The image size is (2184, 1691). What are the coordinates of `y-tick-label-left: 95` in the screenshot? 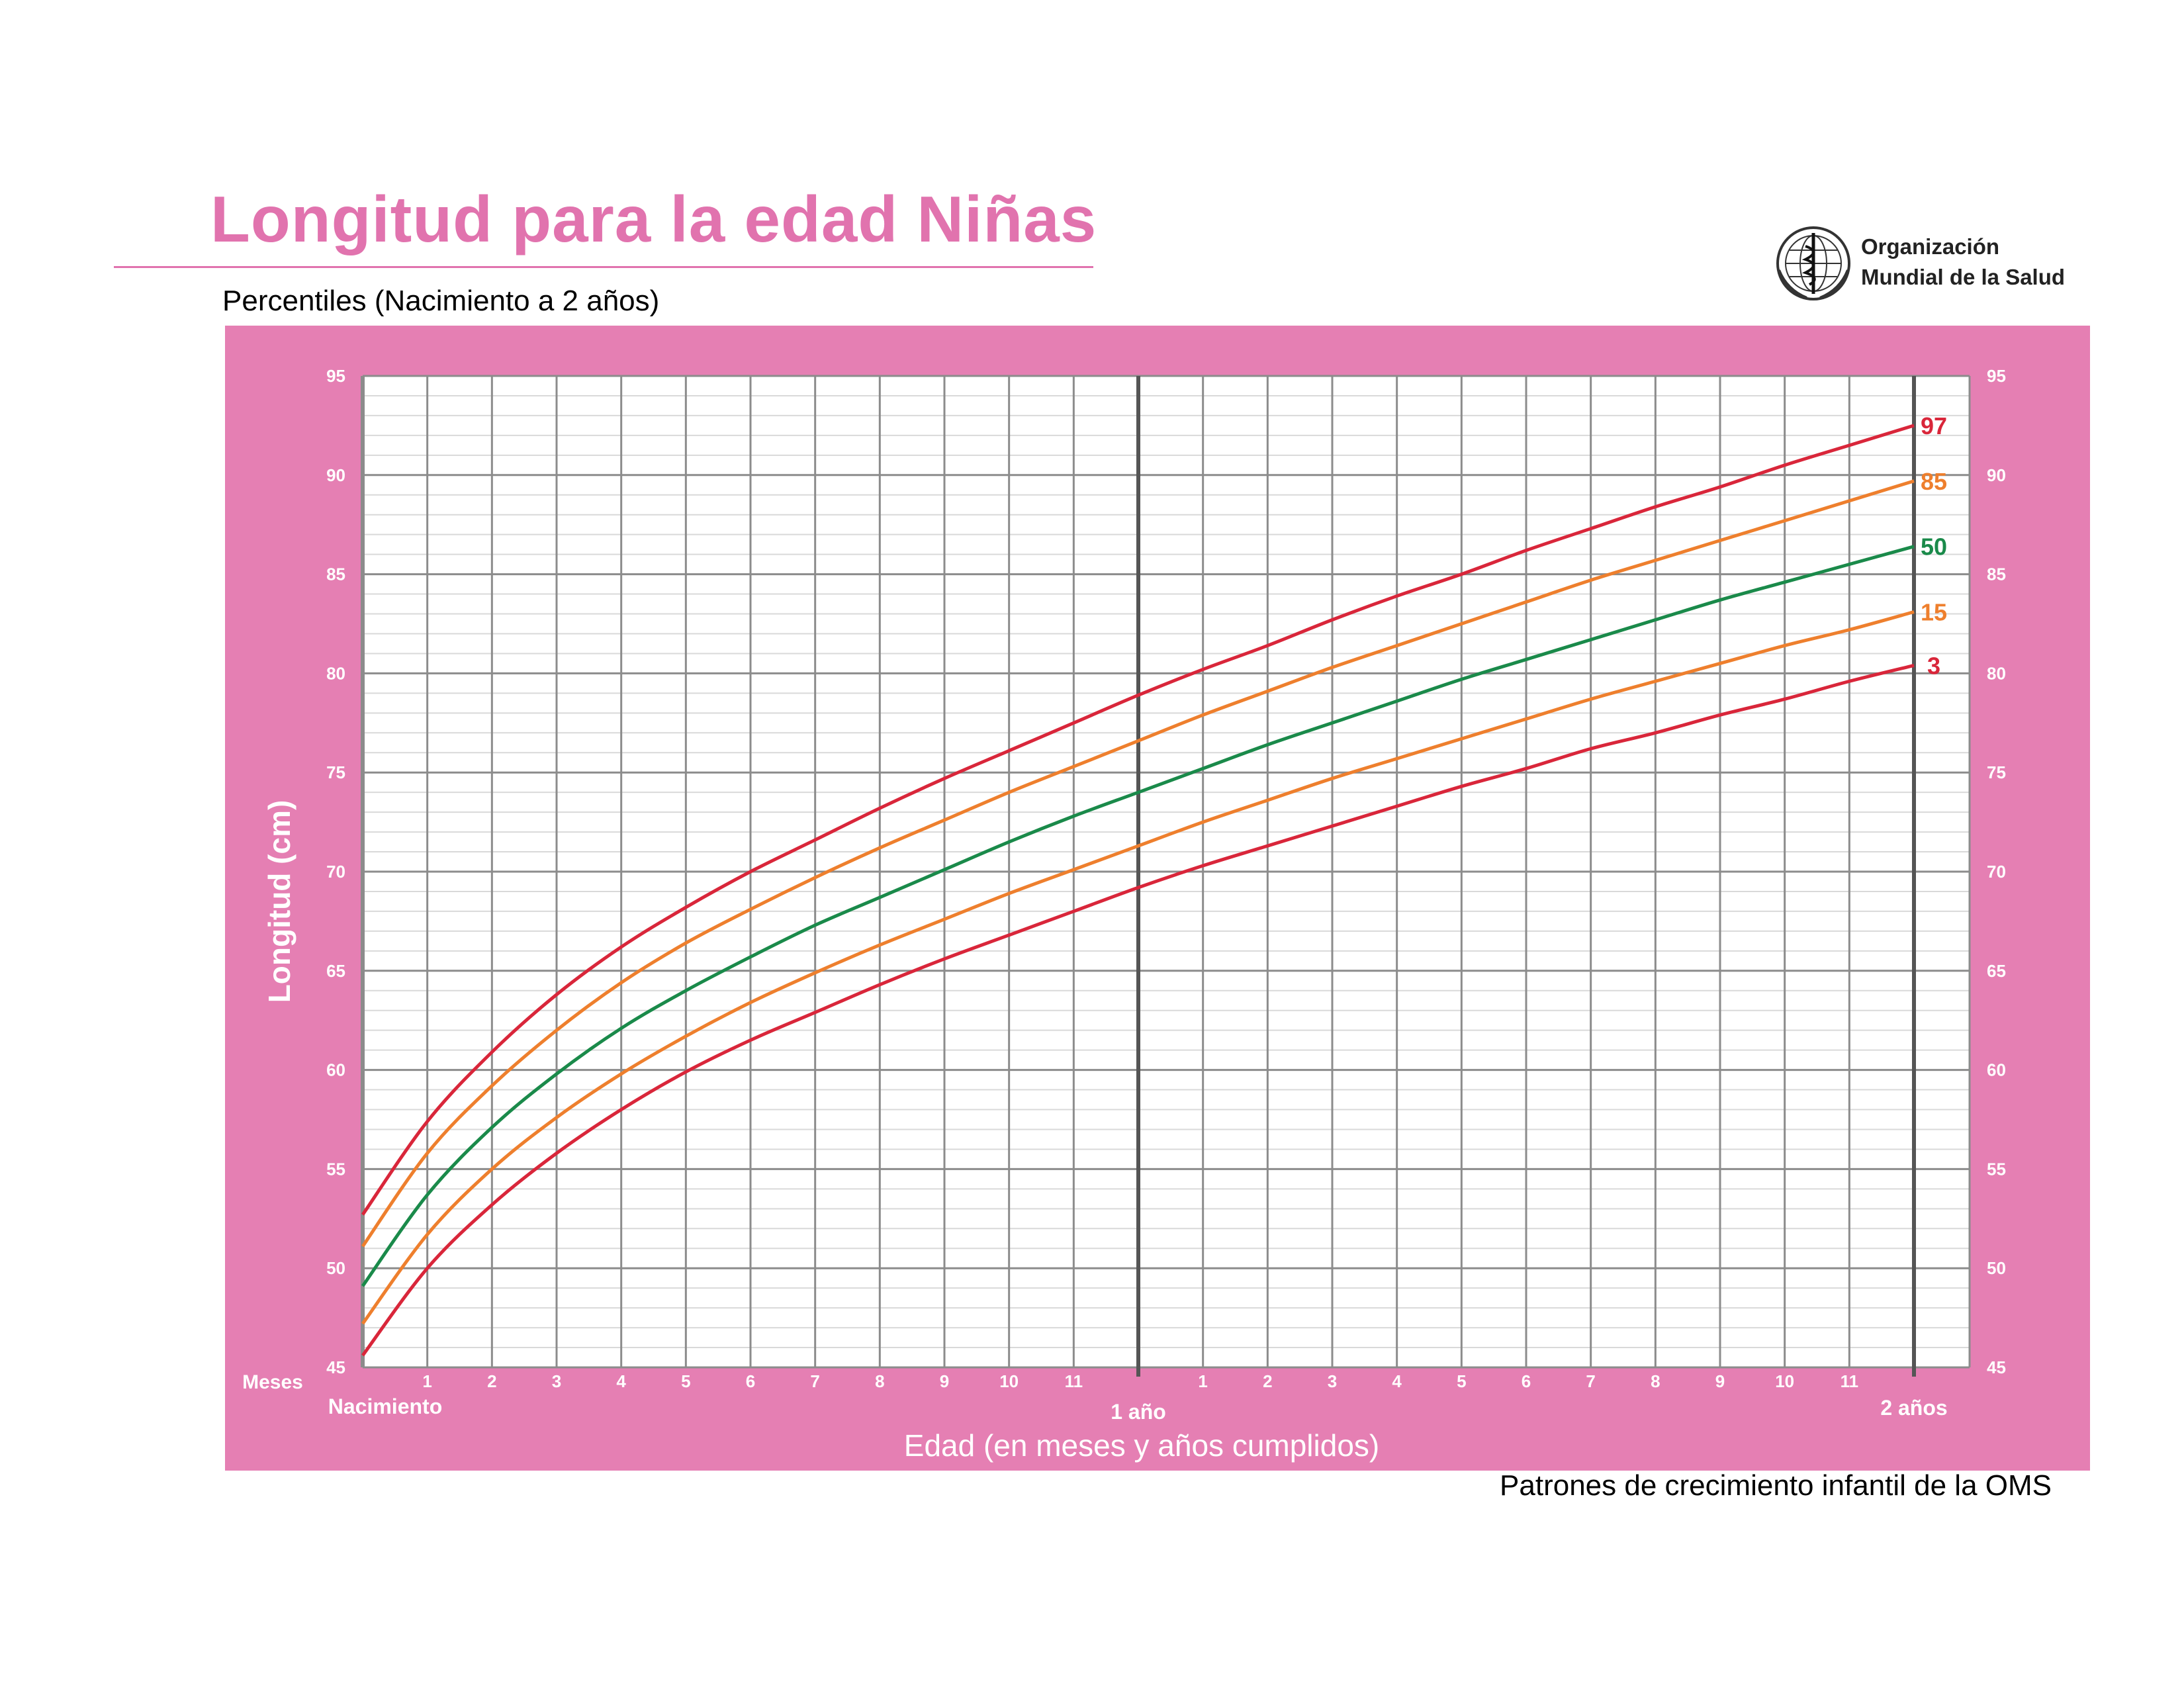 It's located at (335, 376).